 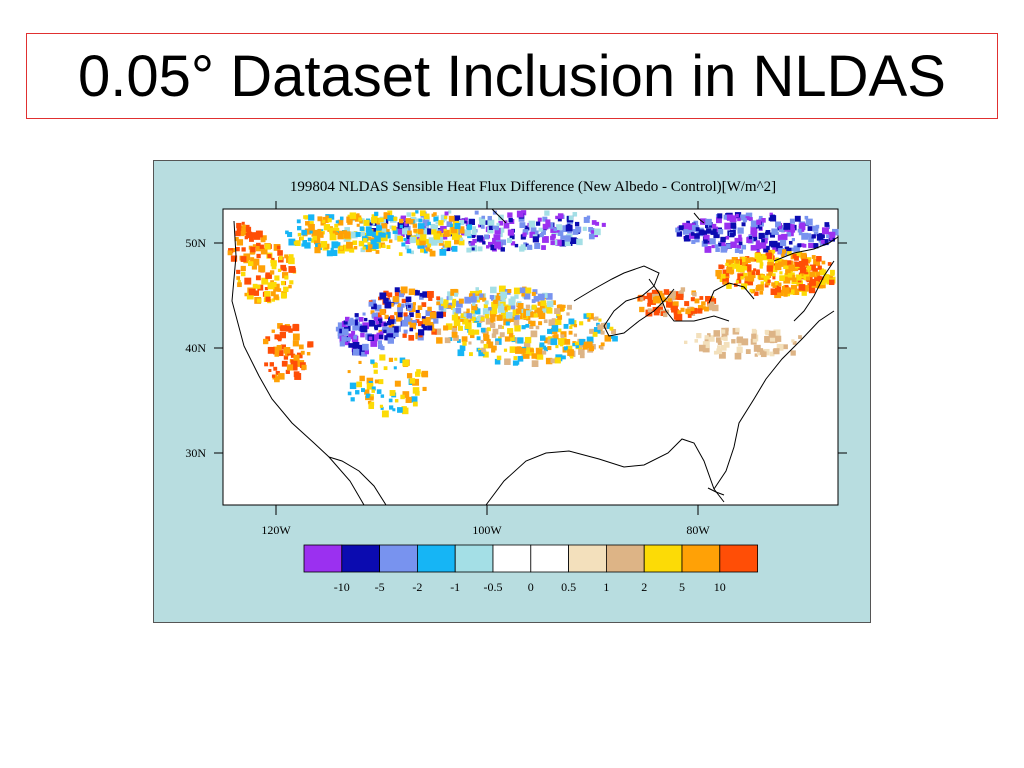 I want to click on slide-title: 0.05° Dataset Inclusion in NLDAS, so click(x=512, y=76).